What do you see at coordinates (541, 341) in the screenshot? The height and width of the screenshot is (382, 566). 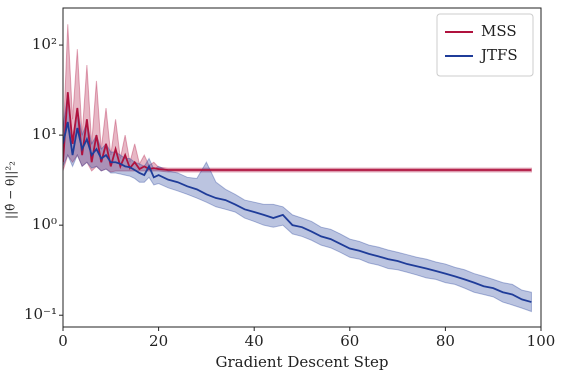 I see `x-tick-label: 100` at bounding box center [541, 341].